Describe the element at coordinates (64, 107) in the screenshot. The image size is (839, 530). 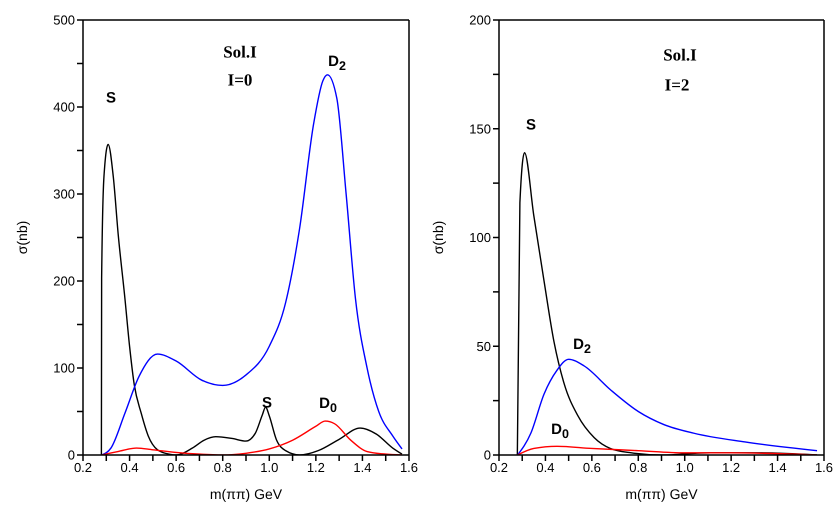
I see `y-tick-label: 400` at that location.